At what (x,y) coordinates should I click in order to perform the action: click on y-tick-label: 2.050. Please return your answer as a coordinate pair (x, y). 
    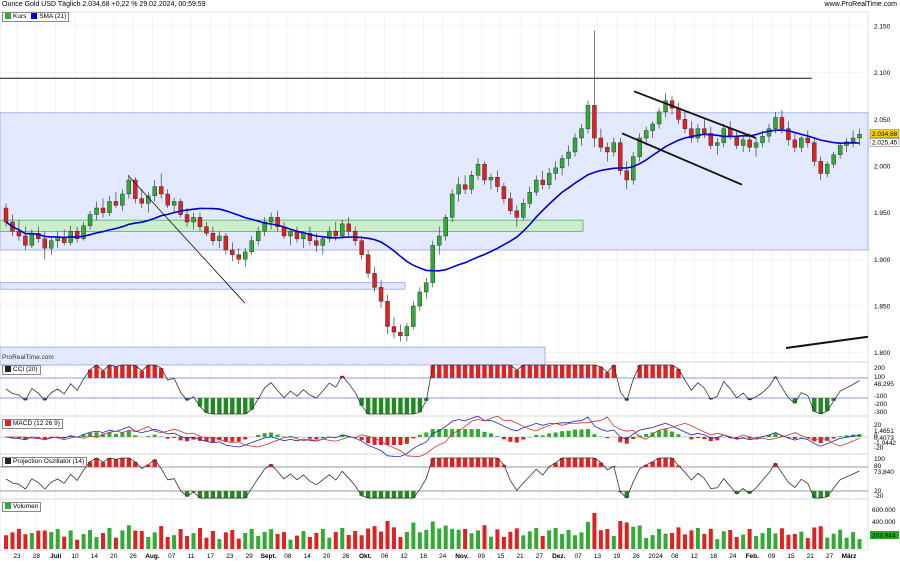
    Looking at the image, I should click on (882, 120).